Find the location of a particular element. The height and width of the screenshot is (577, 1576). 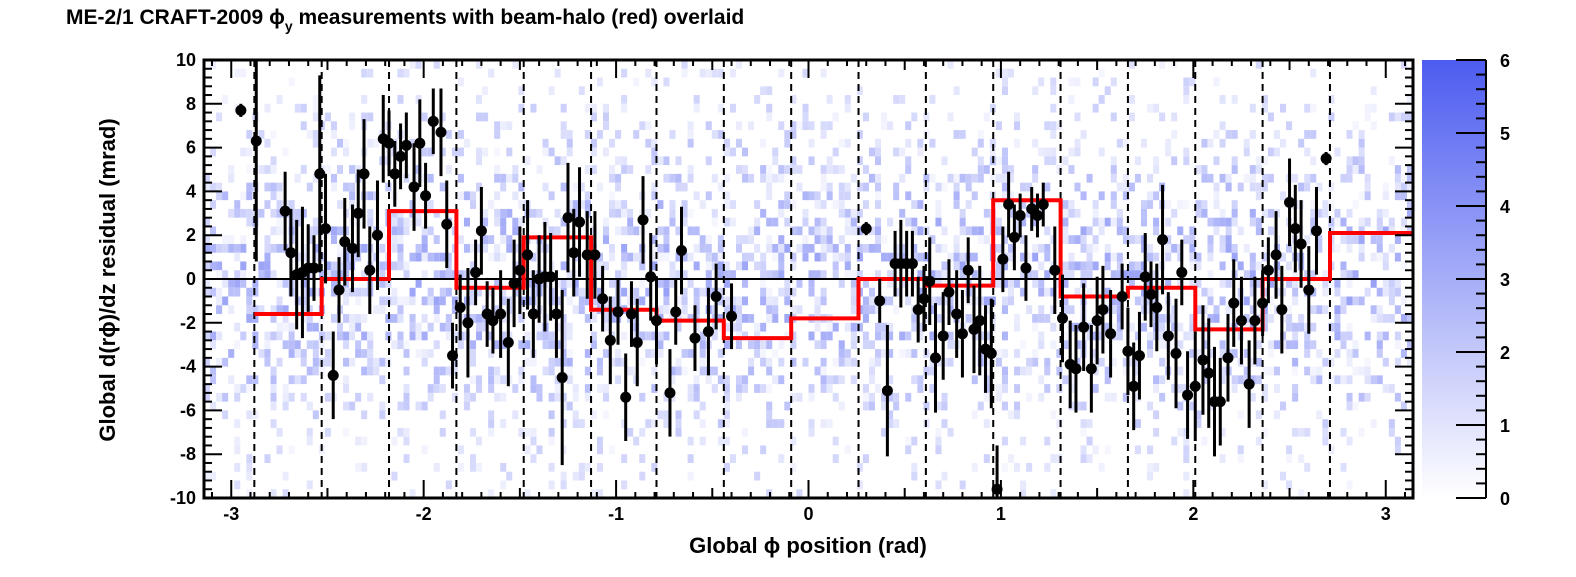

colorbar-tick-label: 5 is located at coordinates (1505, 134).